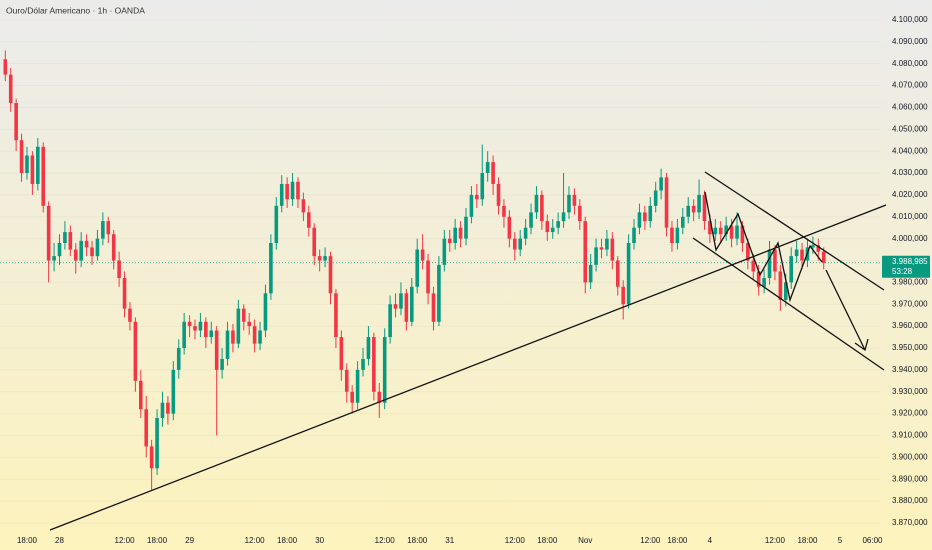 The height and width of the screenshot is (550, 932). What do you see at coordinates (910, 347) in the screenshot?
I see `y-tick-label: 3.950,000` at bounding box center [910, 347].